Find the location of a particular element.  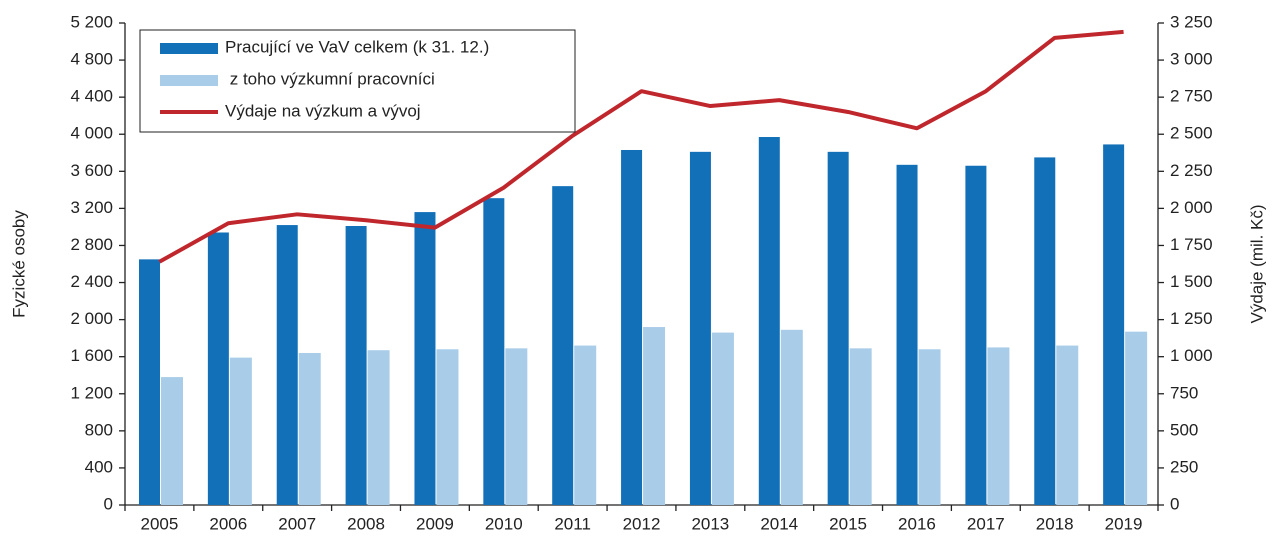

x-tick-label: 2015 is located at coordinates (848, 523).